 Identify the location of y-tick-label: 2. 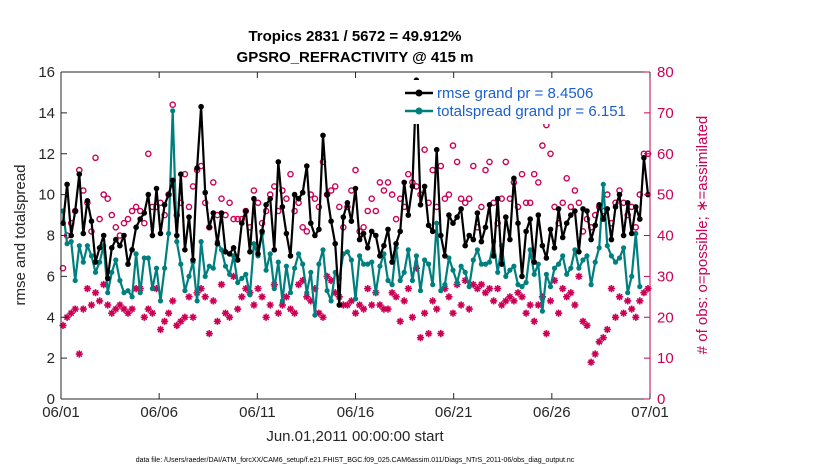
(51, 358).